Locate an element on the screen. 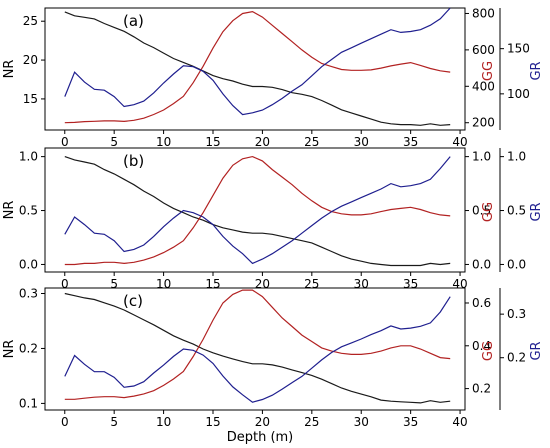 The width and height of the screenshot is (550, 448). y-tick-label-gg: 0.0 is located at coordinates (481, 264).